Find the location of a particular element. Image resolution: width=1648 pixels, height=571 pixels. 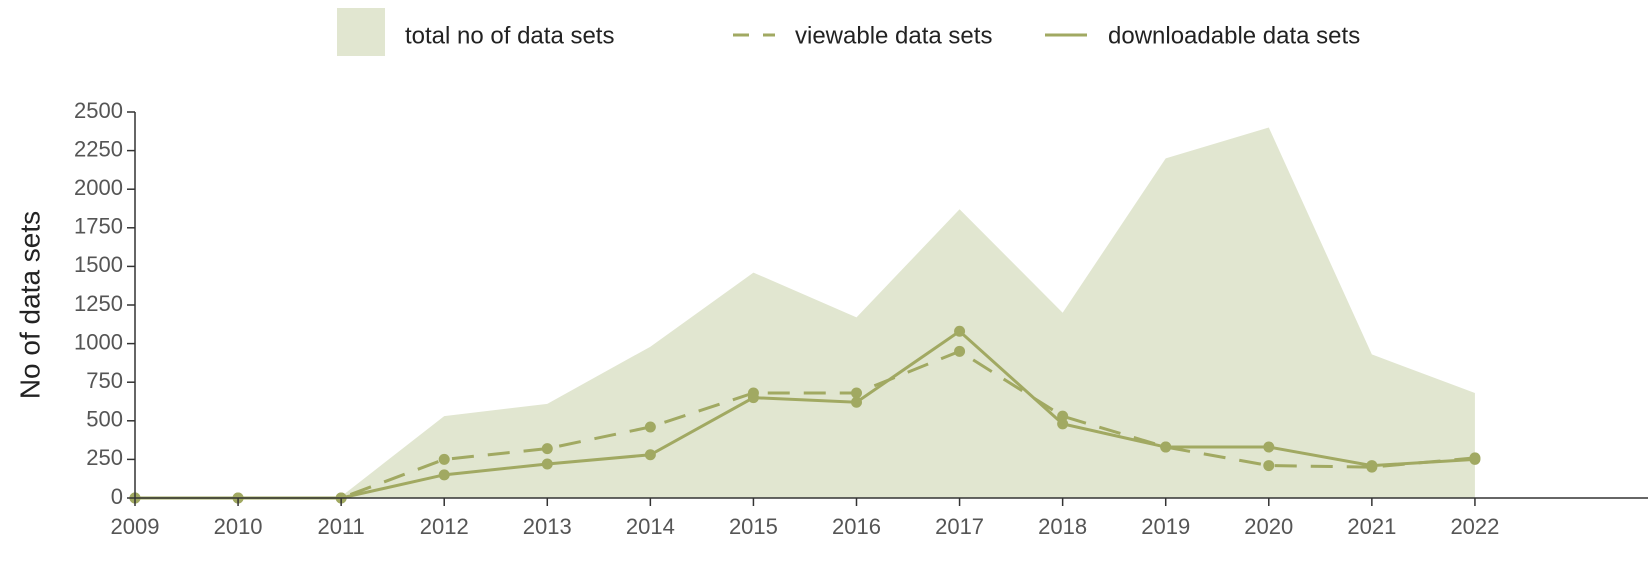

y-tick-label: 2000 is located at coordinates (98, 187).